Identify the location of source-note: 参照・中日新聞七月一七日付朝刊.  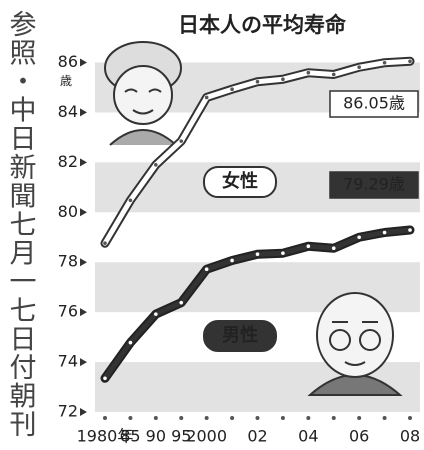
(21, 224).